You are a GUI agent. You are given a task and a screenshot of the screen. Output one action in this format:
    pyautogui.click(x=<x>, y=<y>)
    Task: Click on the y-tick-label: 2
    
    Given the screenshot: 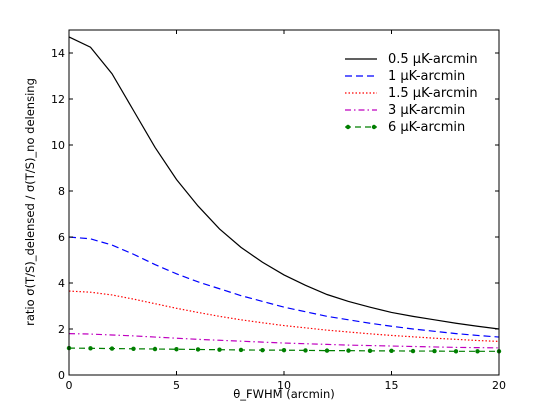 What is the action you would take?
    pyautogui.click(x=61, y=329)
    